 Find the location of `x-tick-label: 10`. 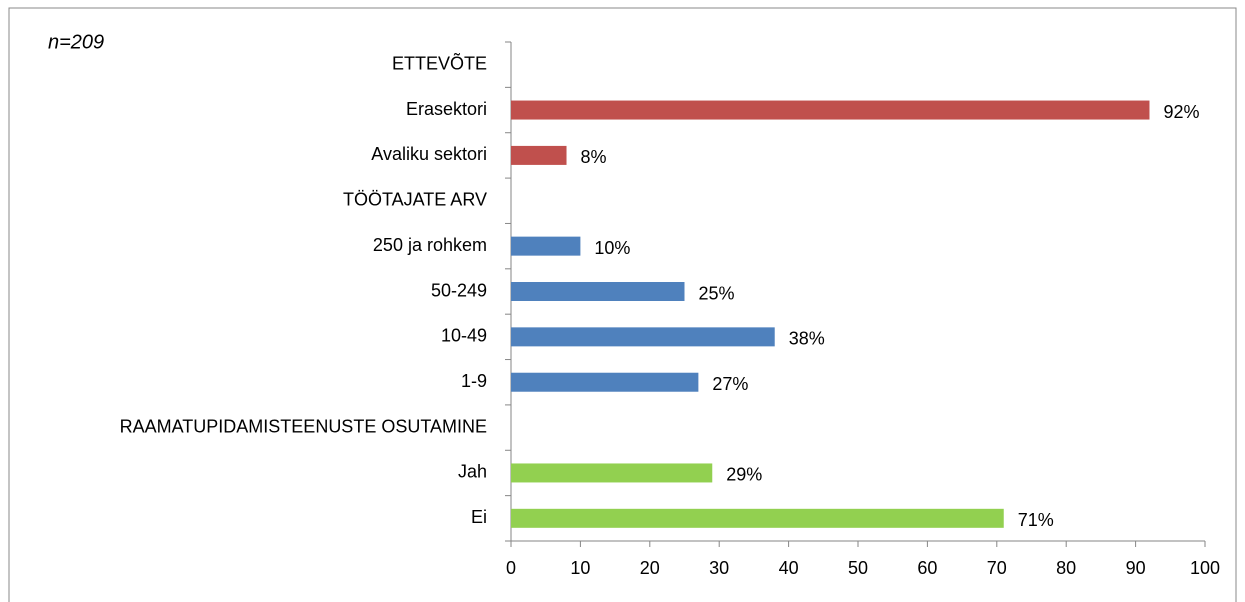

x-tick-label: 10 is located at coordinates (580, 568).